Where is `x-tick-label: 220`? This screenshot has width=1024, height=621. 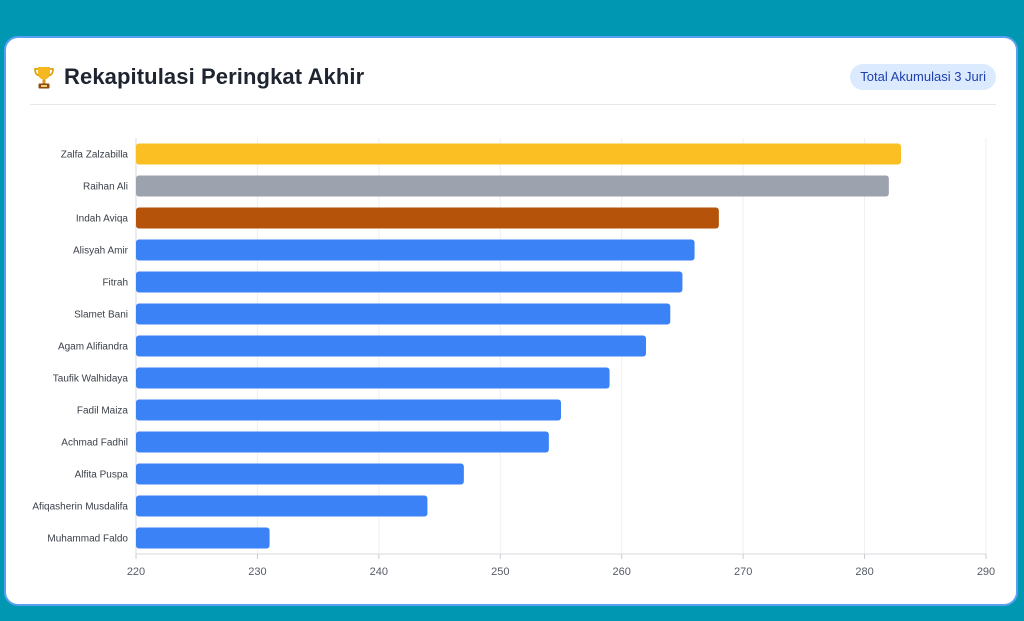
x-tick-label: 220 is located at coordinates (136, 572).